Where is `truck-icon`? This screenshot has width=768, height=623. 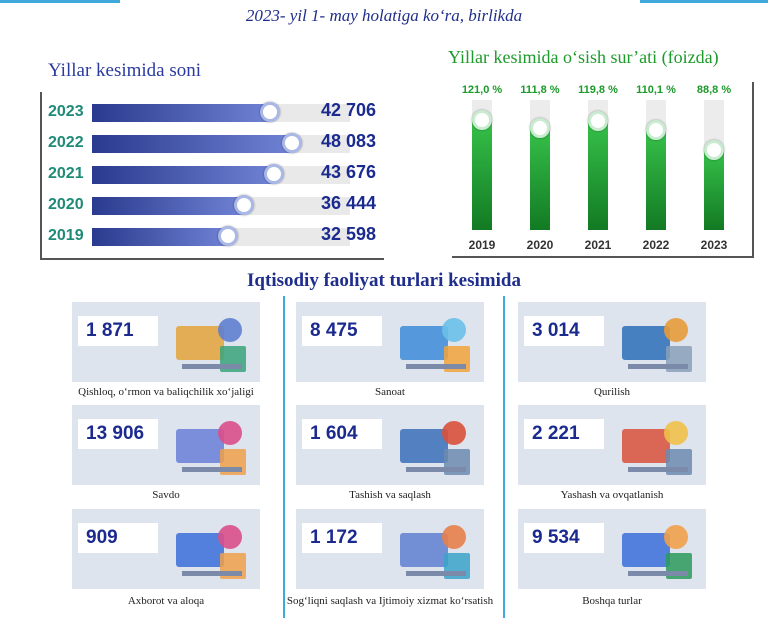
truck-icon is located at coordinates (435, 448).